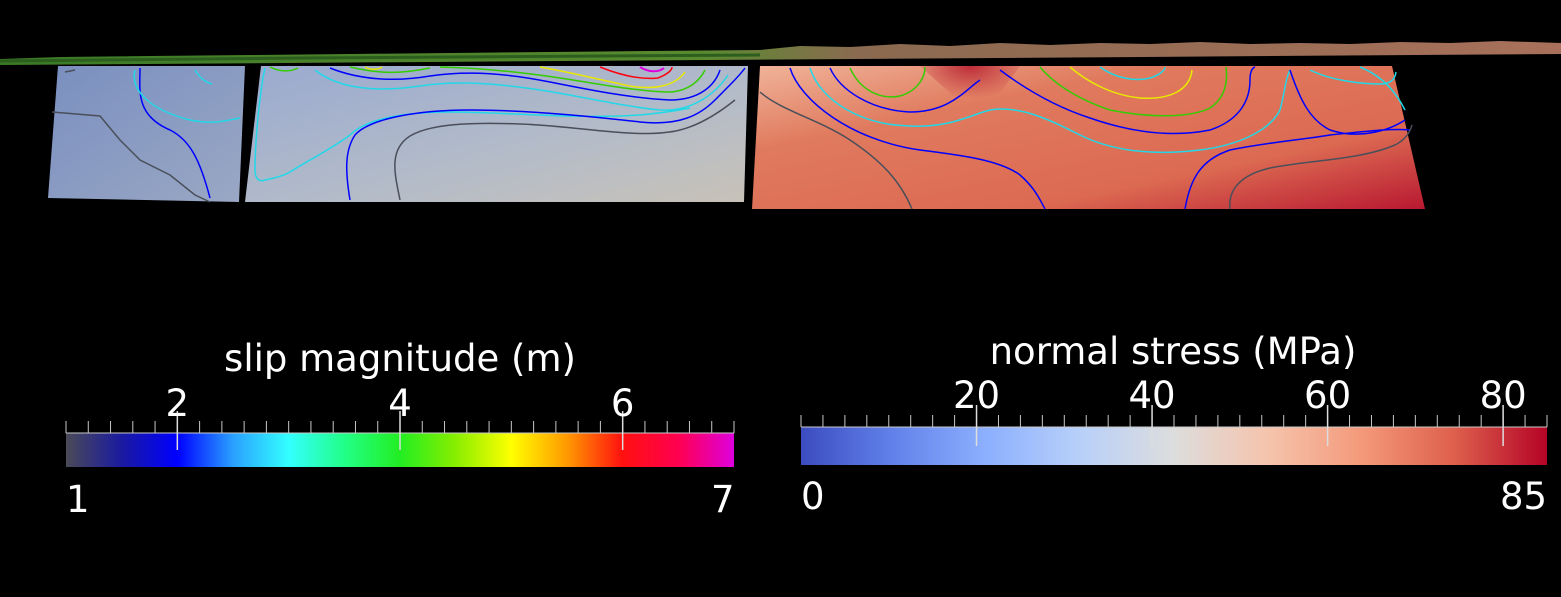  I want to click on slip-magnitude-colorbar, so click(400, 439).